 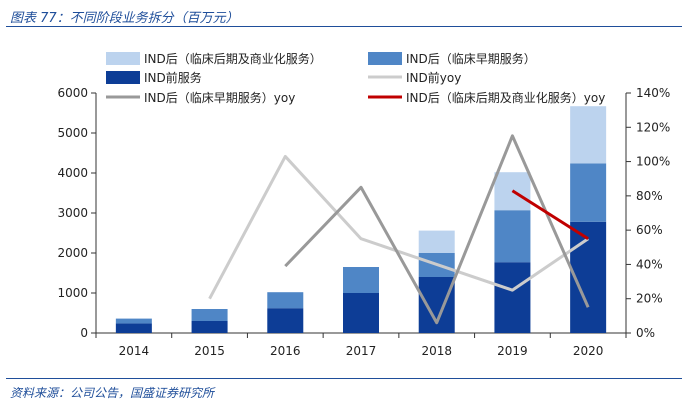 I want to click on x-tick-label: 2014, so click(x=134, y=351).